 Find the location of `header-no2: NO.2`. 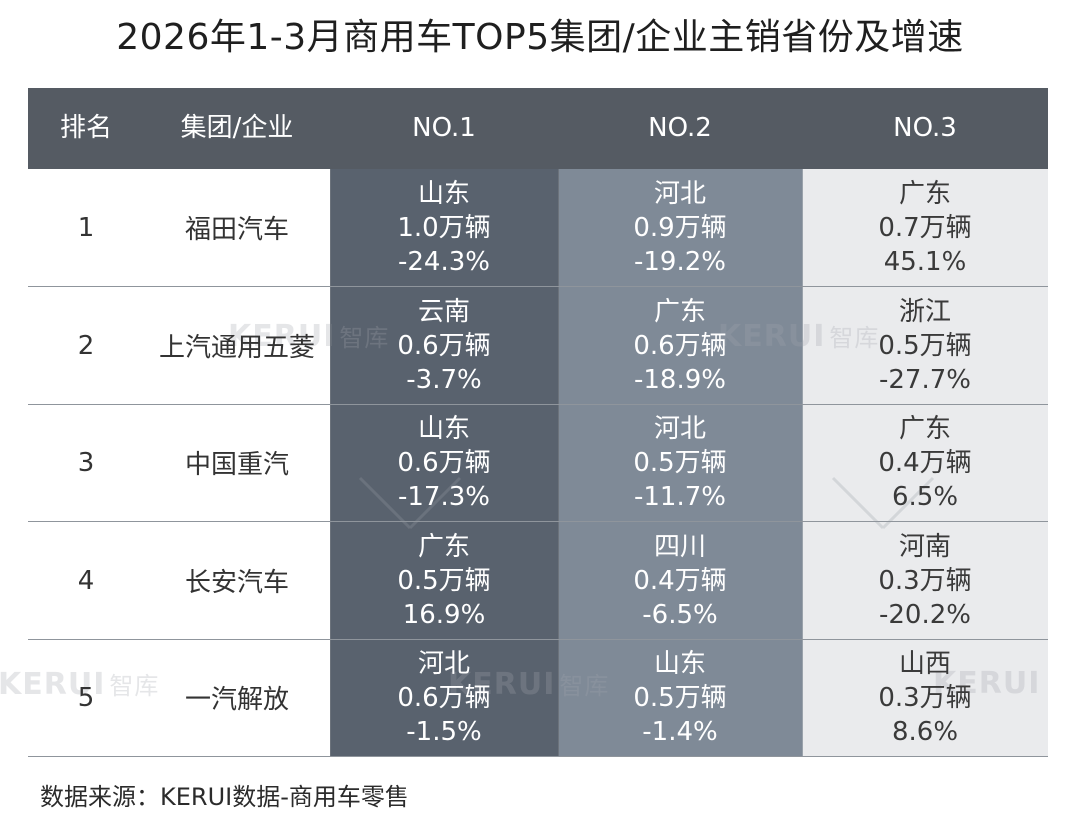

header-no2: NO.2 is located at coordinates (680, 128).